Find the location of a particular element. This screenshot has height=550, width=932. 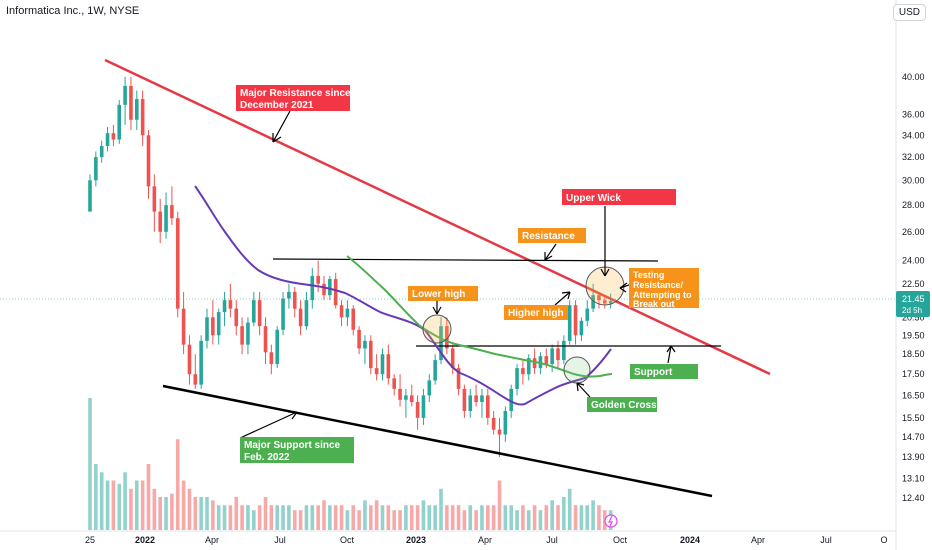

event-lightning-icon is located at coordinates (611, 521).